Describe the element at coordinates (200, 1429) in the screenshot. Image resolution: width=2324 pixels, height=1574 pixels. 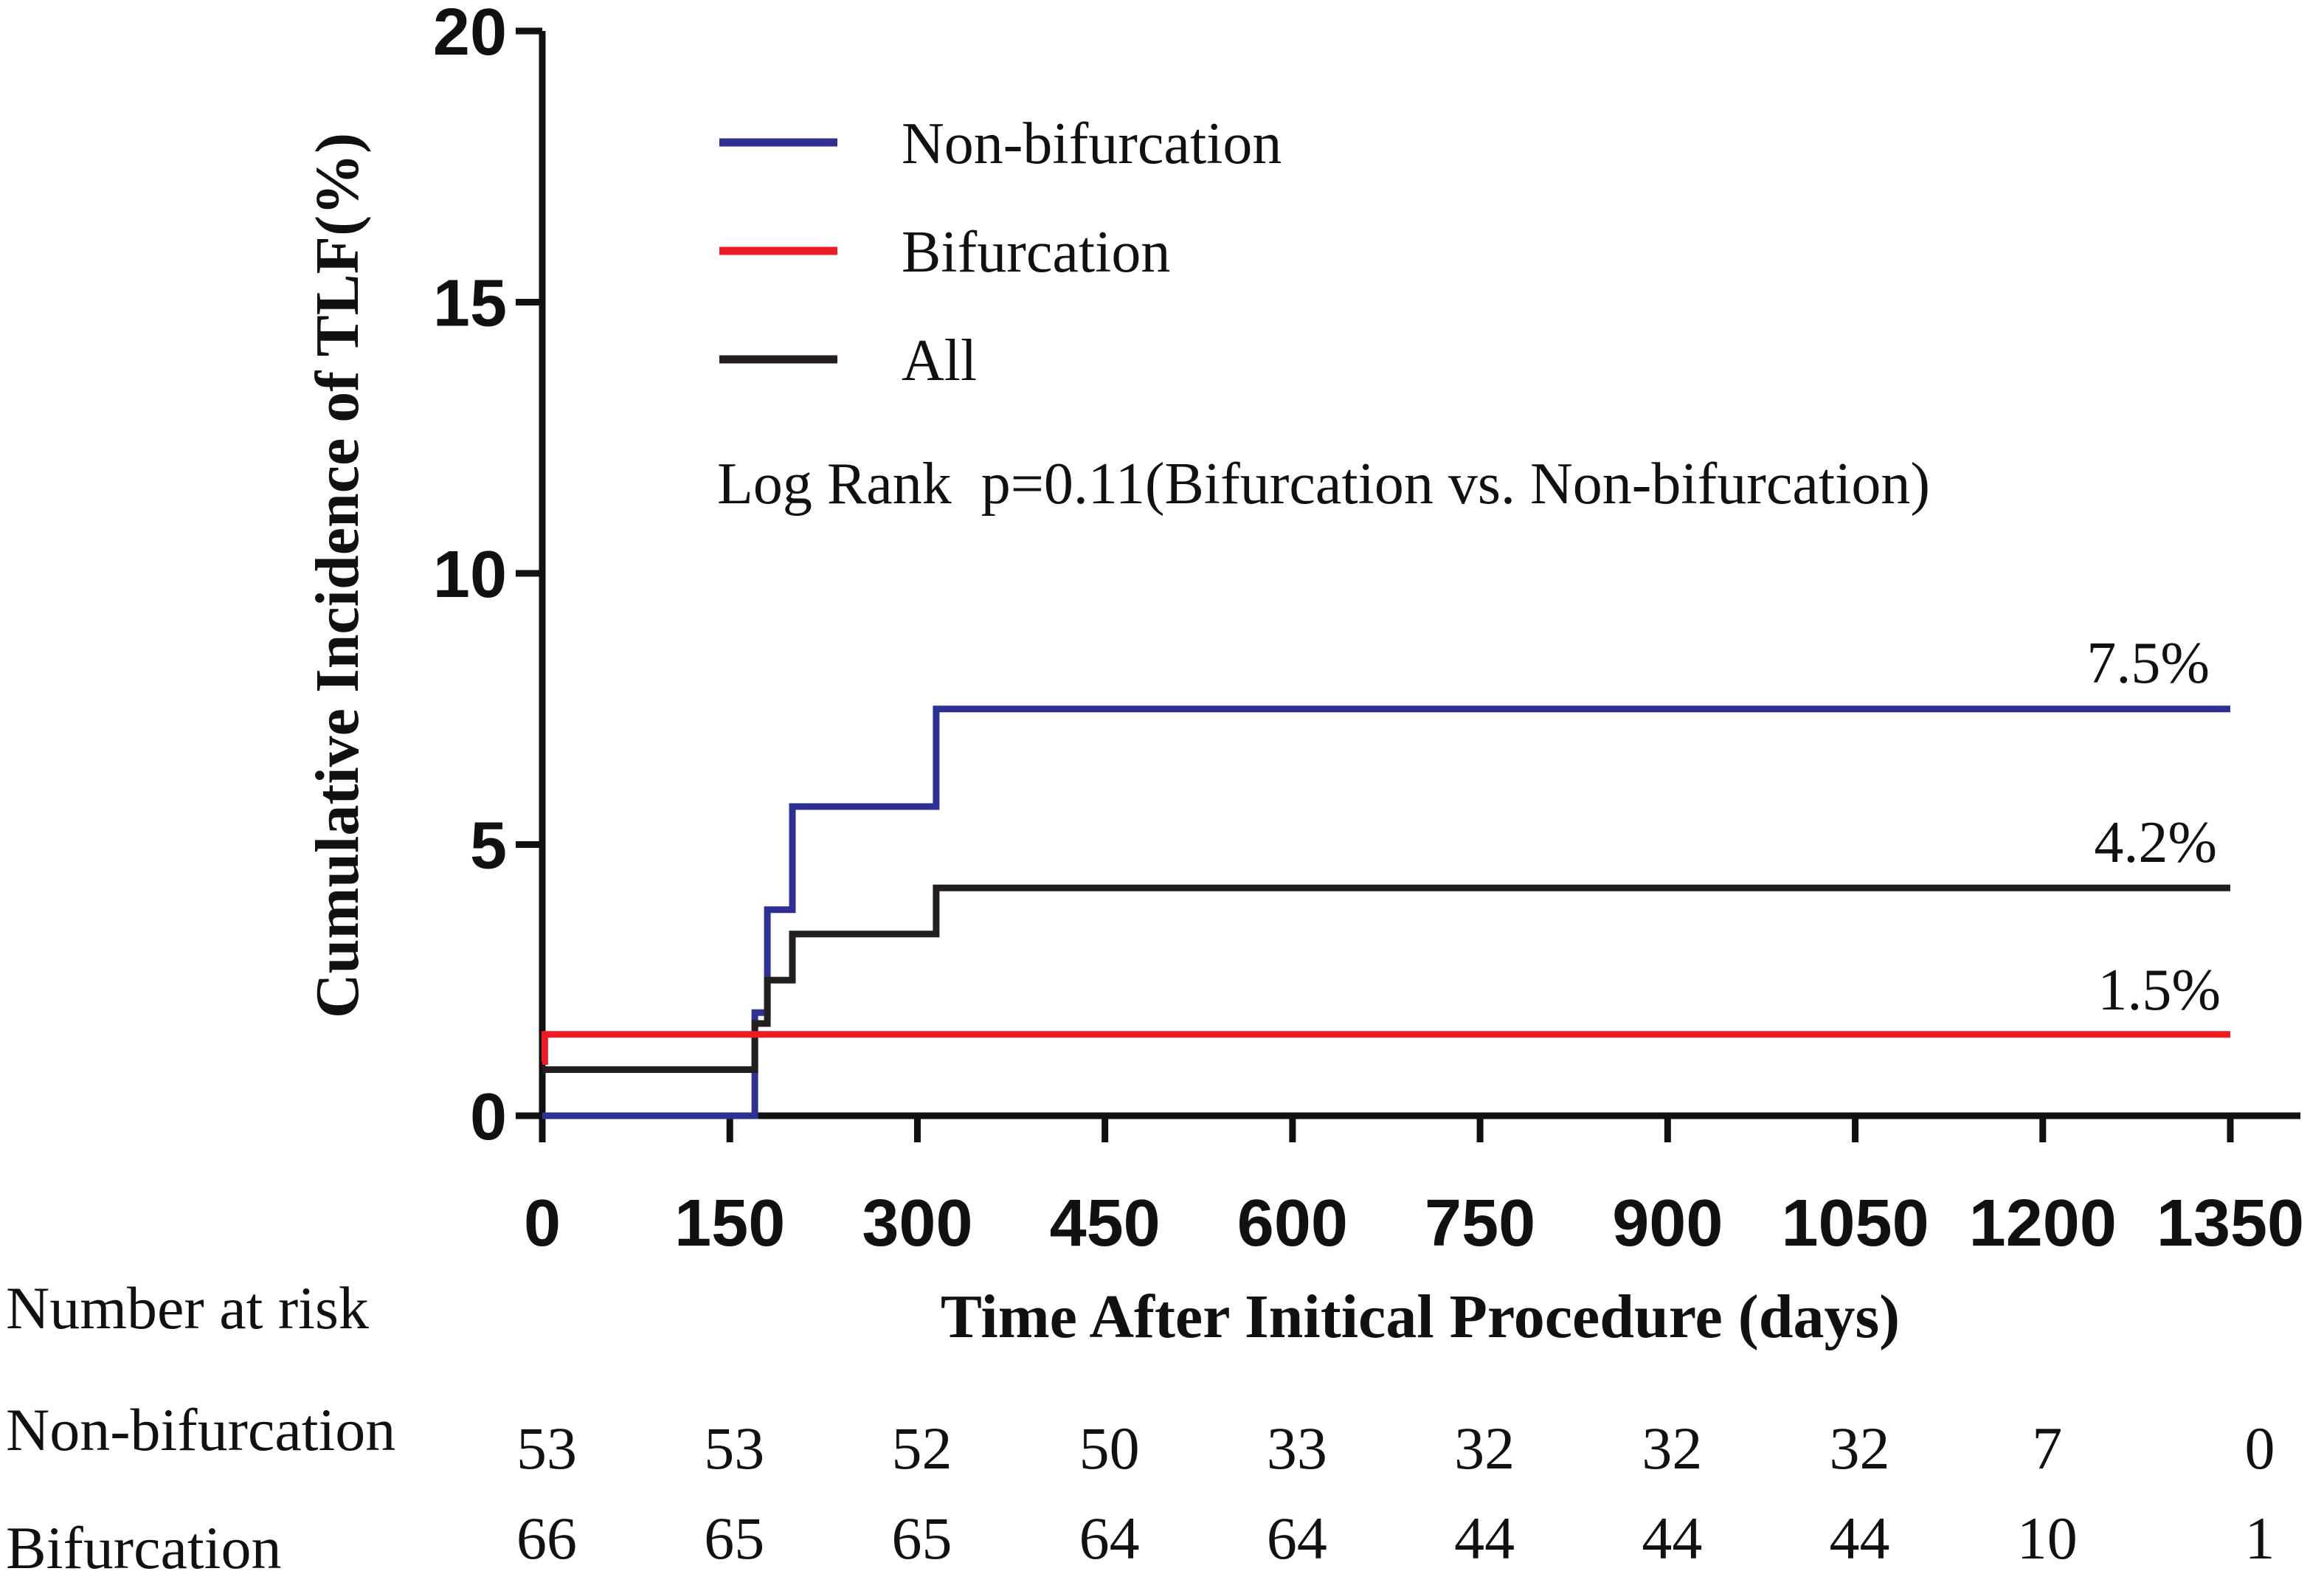
I see `risk-row-label-non-bifurcation: Non-bifurcation` at that location.